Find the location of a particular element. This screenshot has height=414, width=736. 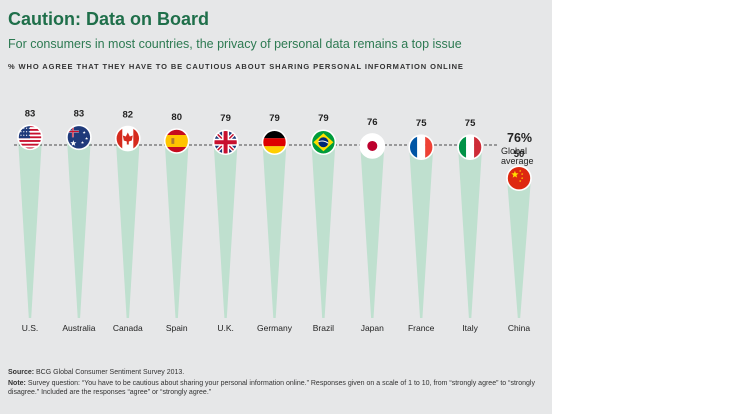

note-label: Note: is located at coordinates (17, 383).